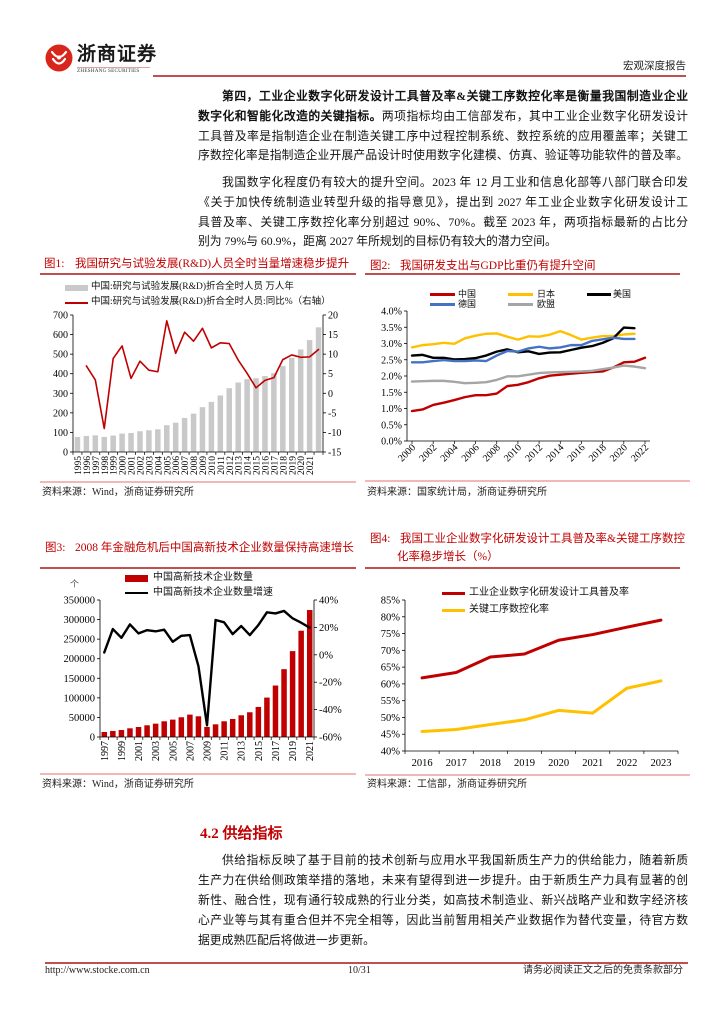  What do you see at coordinates (203, 577) in the screenshot?
I see `figure-3-legend-bar: 中国高新技术企业数量` at bounding box center [203, 577].